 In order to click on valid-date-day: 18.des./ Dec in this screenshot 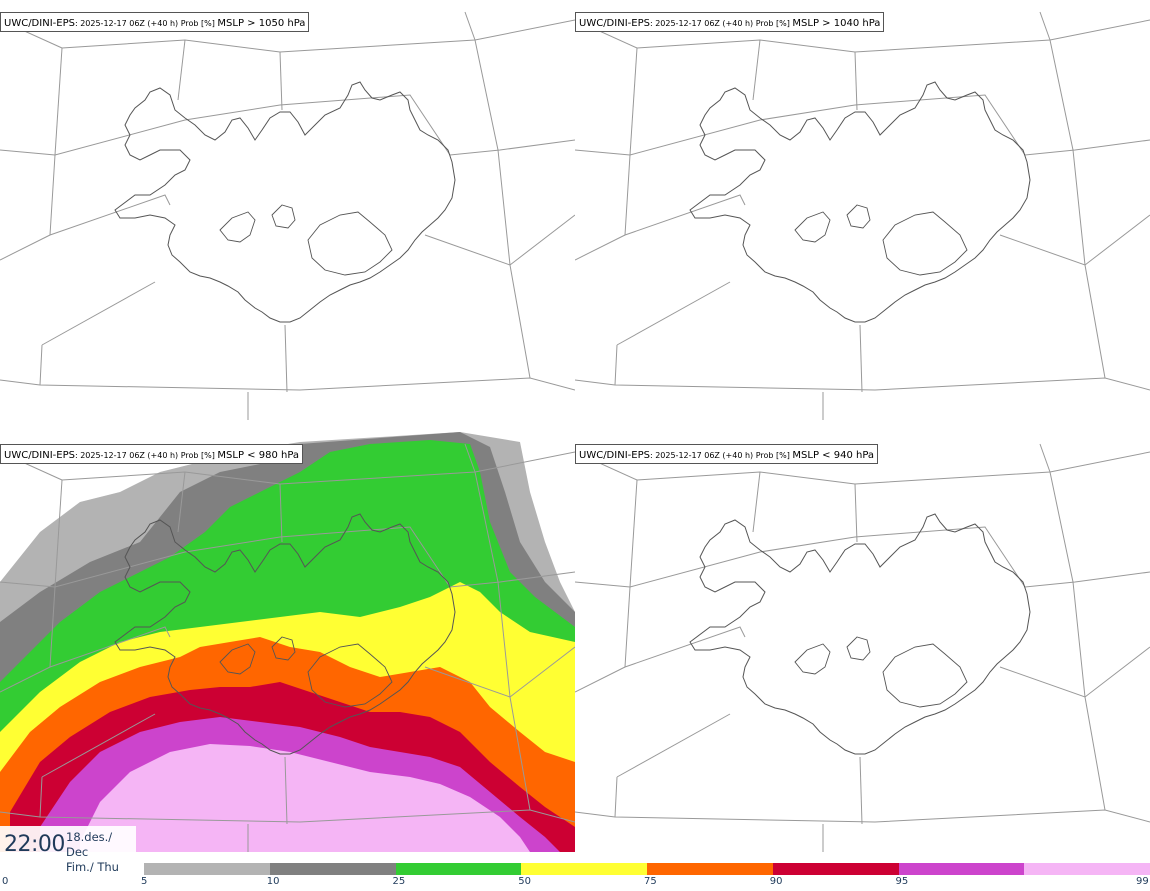, I will do `click(89, 844)`.